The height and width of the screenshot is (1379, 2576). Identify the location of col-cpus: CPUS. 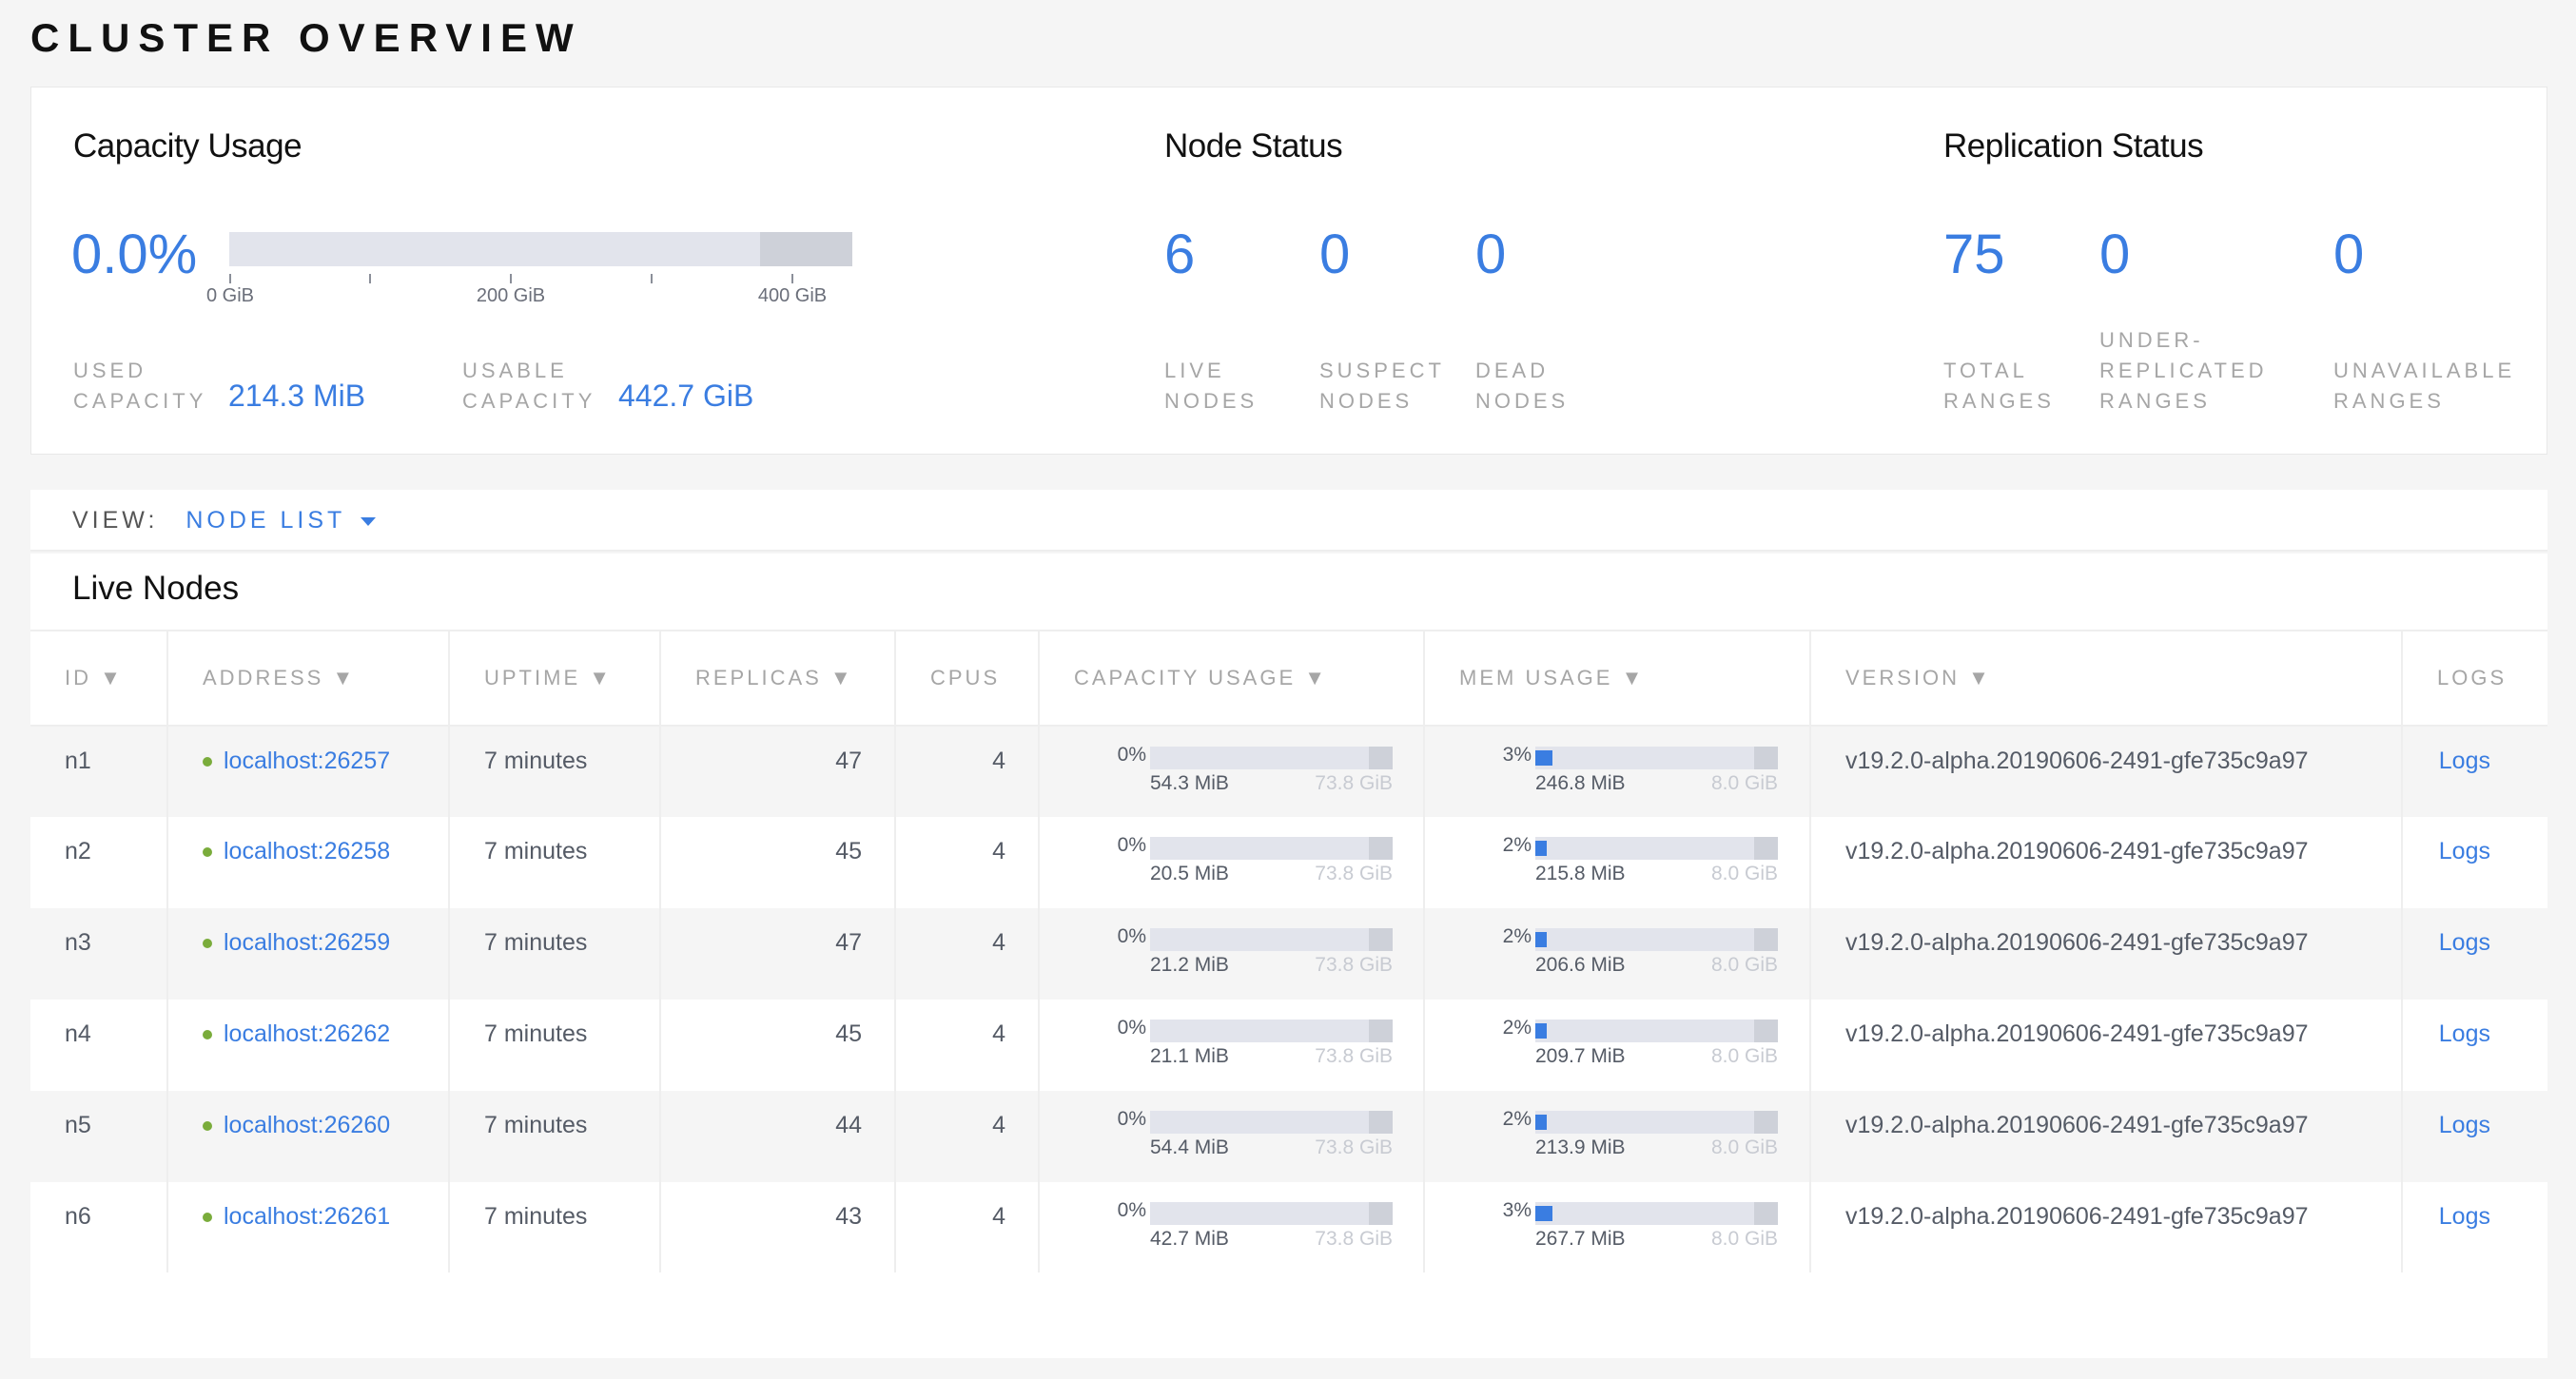
(967, 678).